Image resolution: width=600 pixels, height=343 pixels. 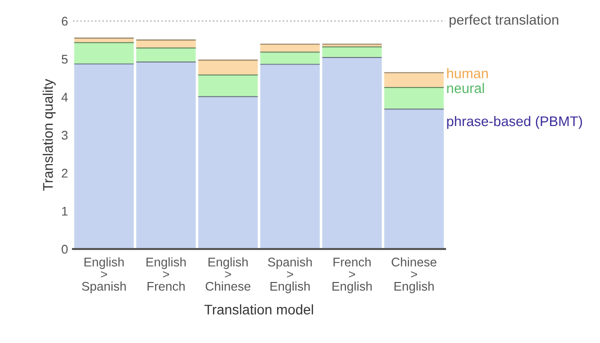 What do you see at coordinates (65, 135) in the screenshot?
I see `y-tick-label: 3` at bounding box center [65, 135].